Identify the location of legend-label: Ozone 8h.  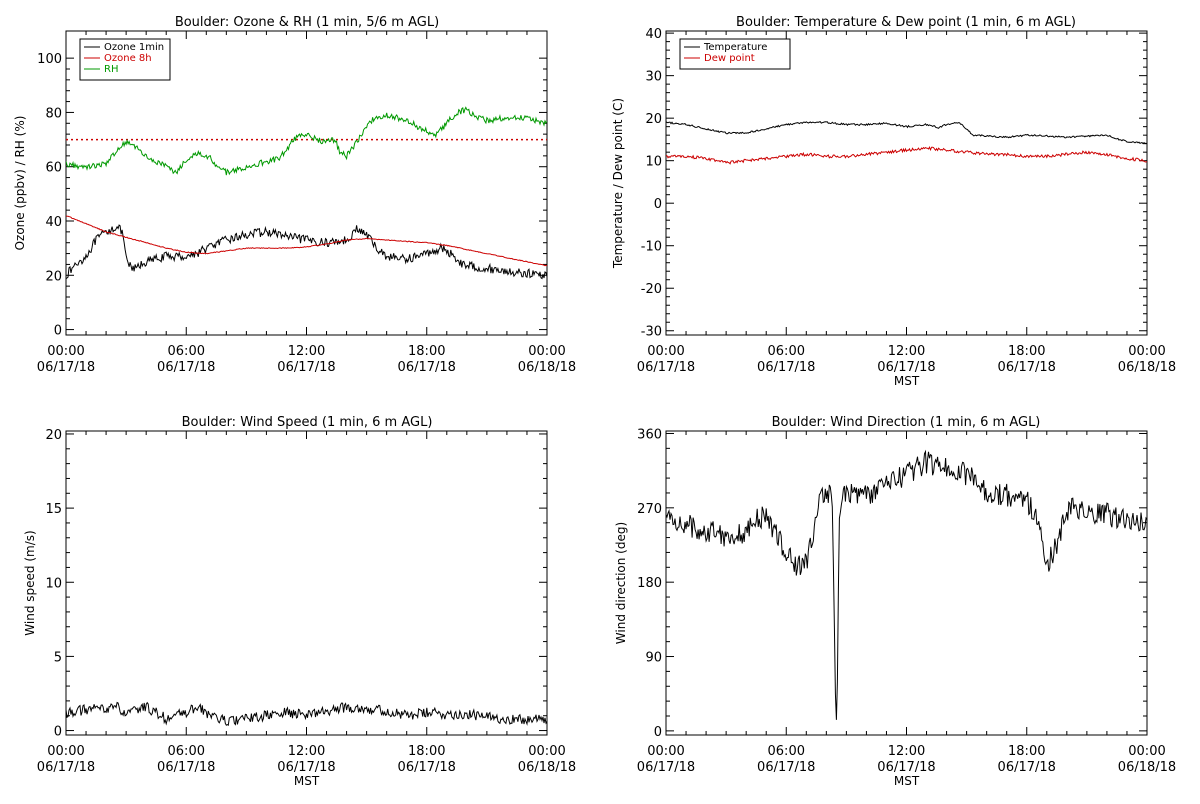
(128, 58).